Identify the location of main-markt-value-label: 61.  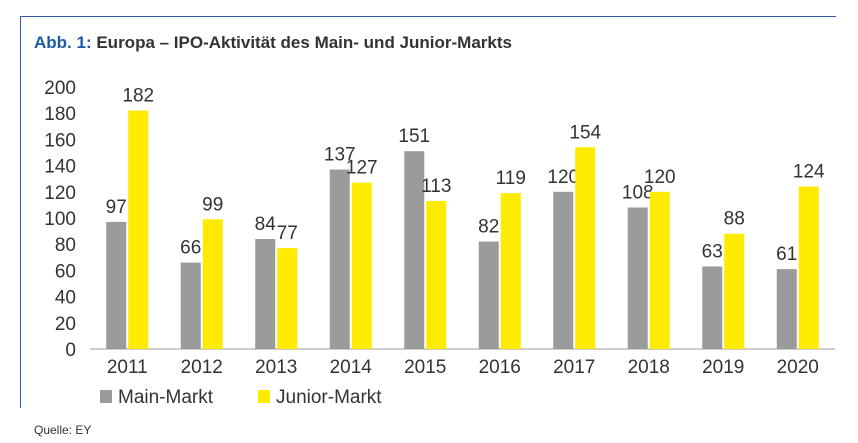
(786, 254).